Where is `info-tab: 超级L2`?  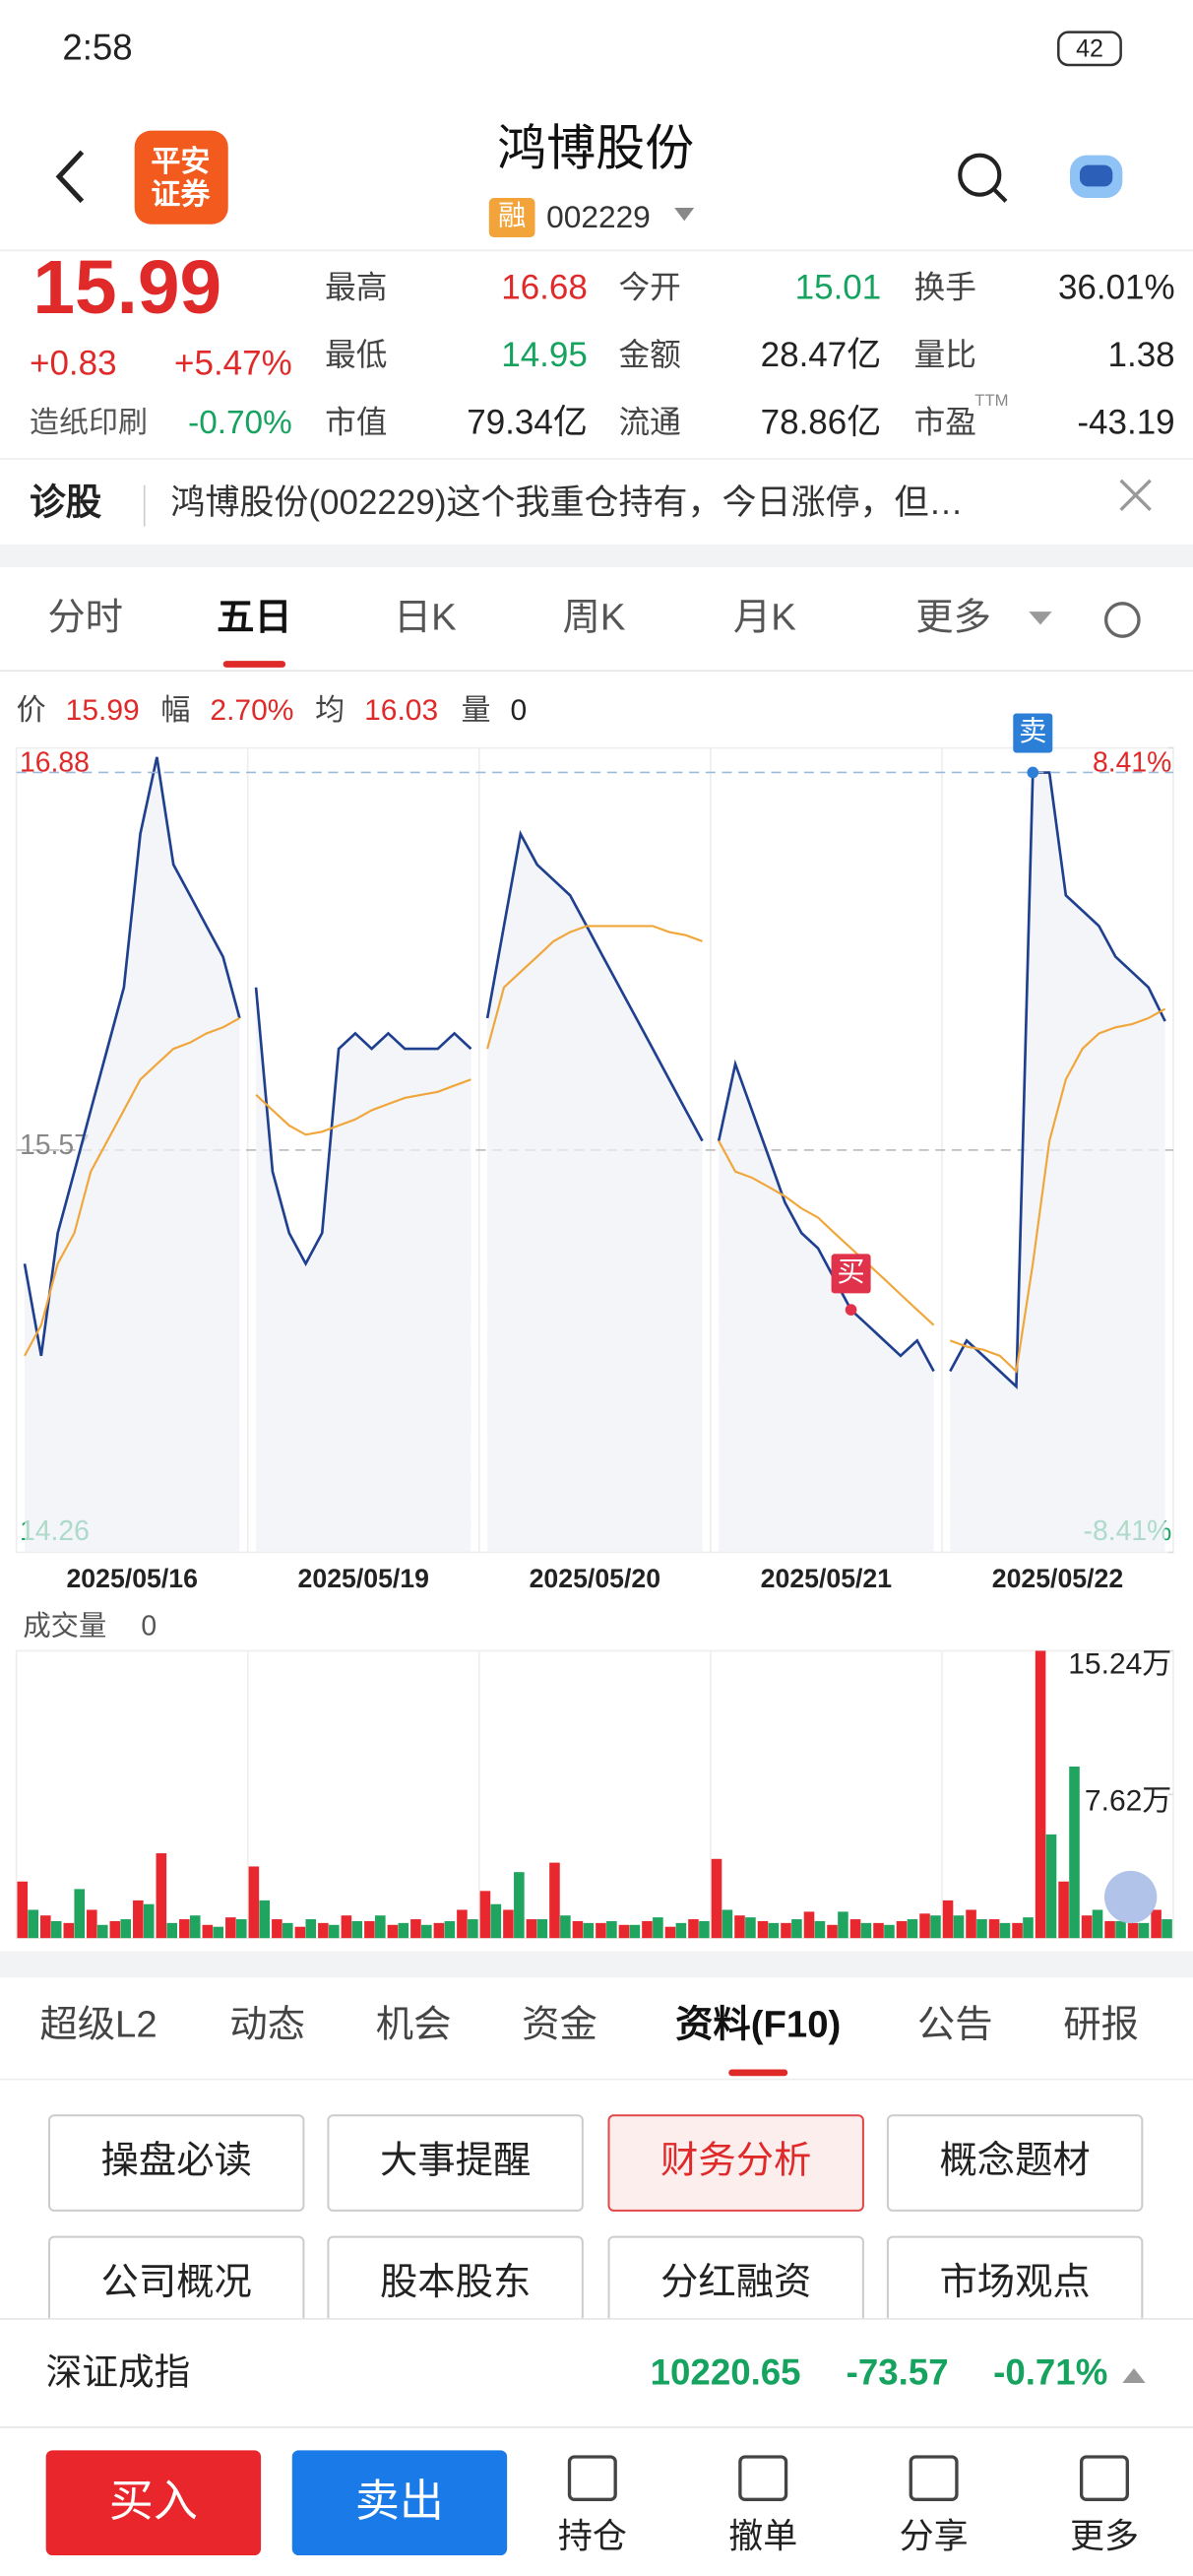
info-tab: 超级L2 is located at coordinates (98, 2024).